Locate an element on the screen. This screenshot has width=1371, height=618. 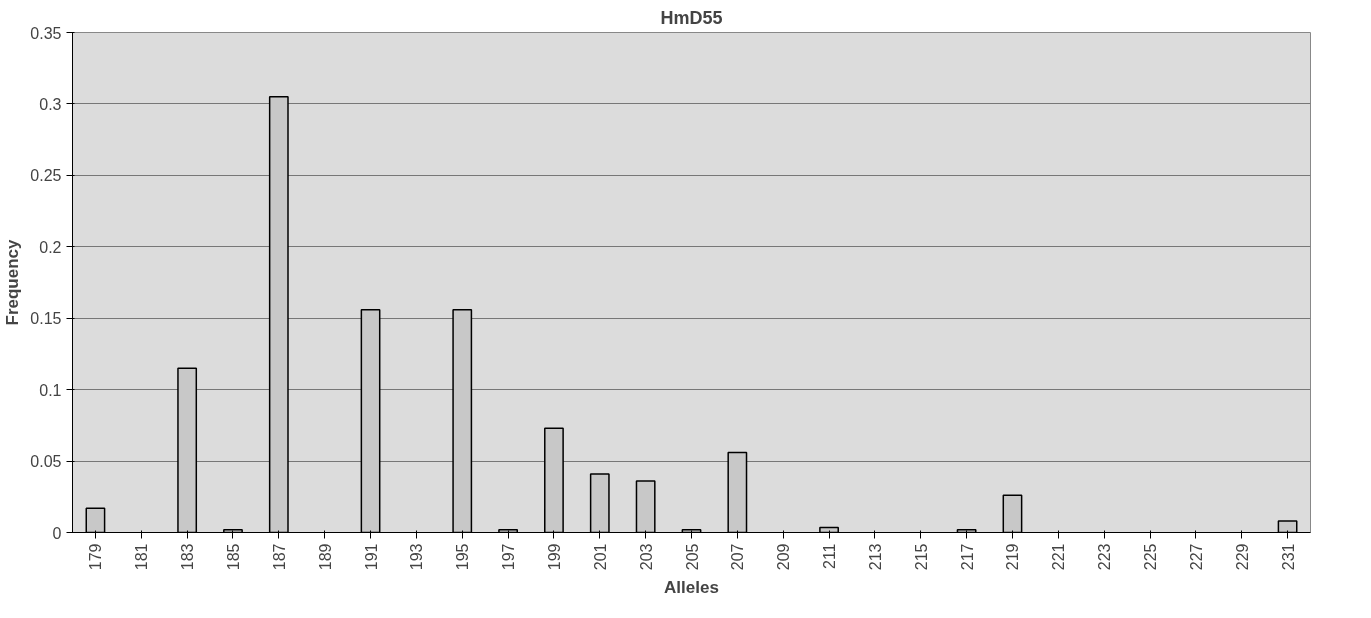
y-tick-label: 0.15 is located at coordinates (46, 319).